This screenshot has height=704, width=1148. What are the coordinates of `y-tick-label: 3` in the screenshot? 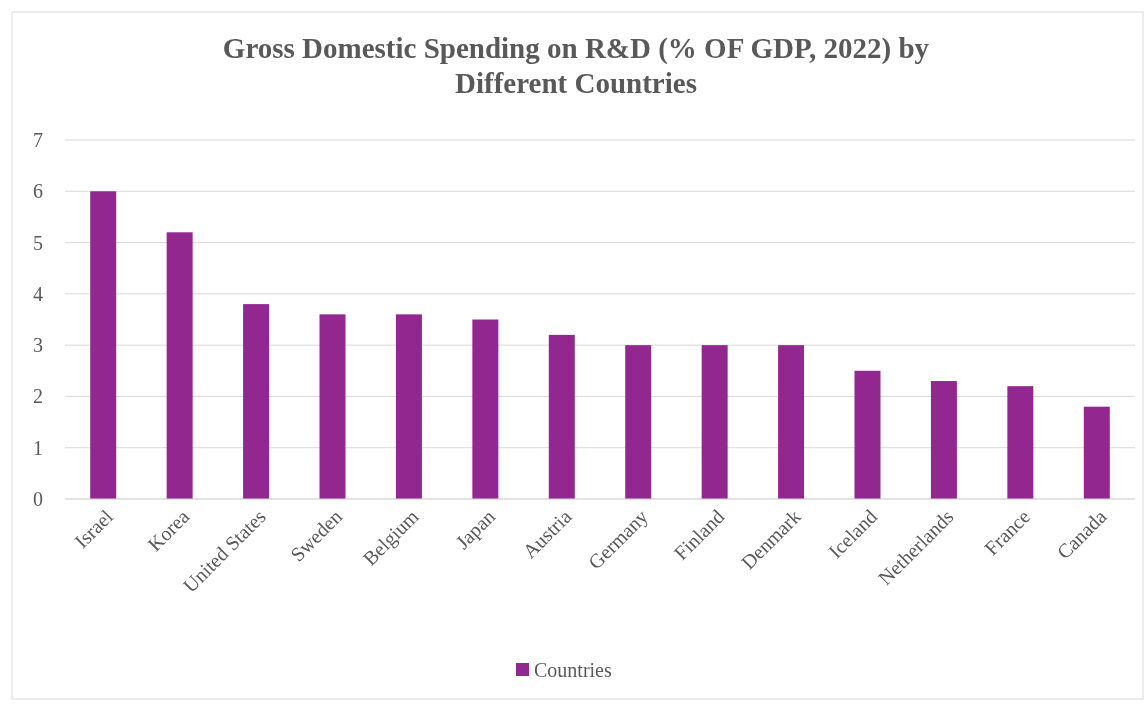 It's located at (38, 345).